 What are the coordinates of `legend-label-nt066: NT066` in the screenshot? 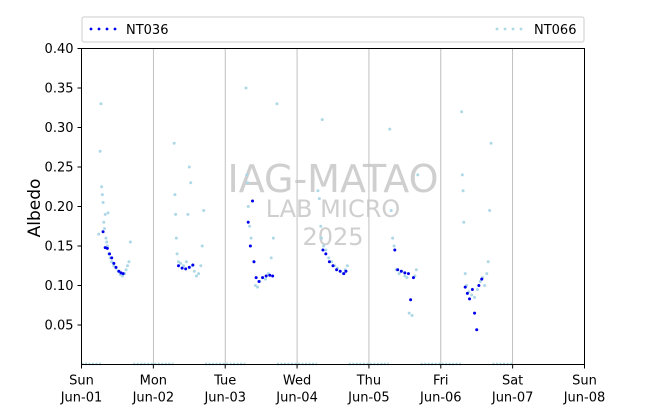 It's located at (555, 30).